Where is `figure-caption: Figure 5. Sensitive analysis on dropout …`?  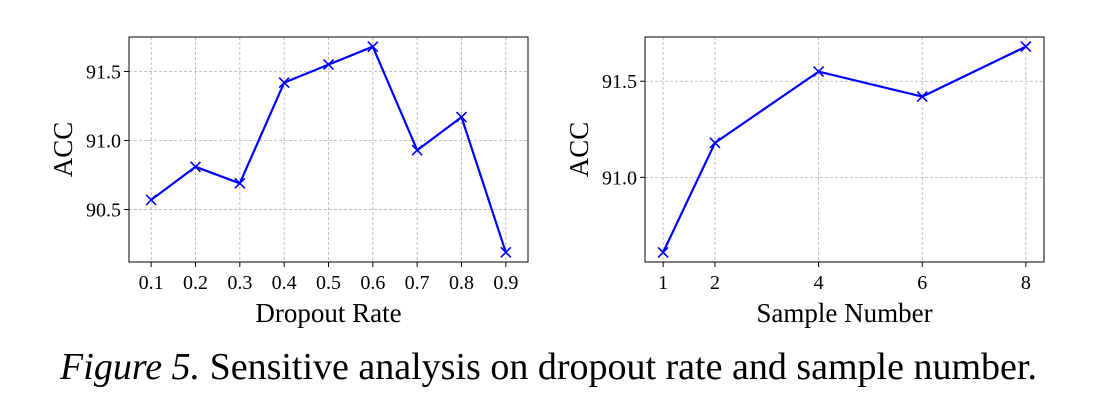
figure-caption: Figure 5. Sensitive analysis on dropout … is located at coordinates (548, 367).